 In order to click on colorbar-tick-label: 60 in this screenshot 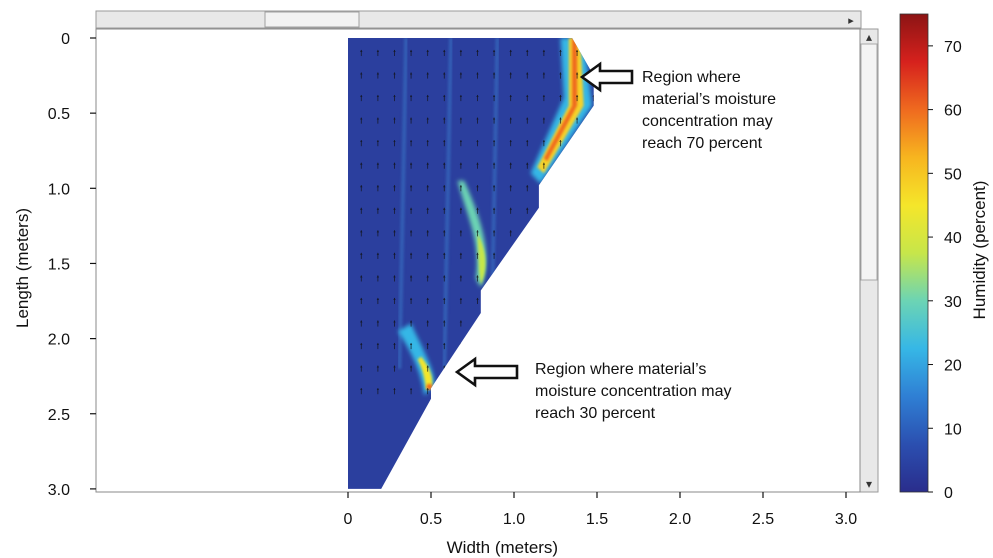, I will do `click(953, 111)`.